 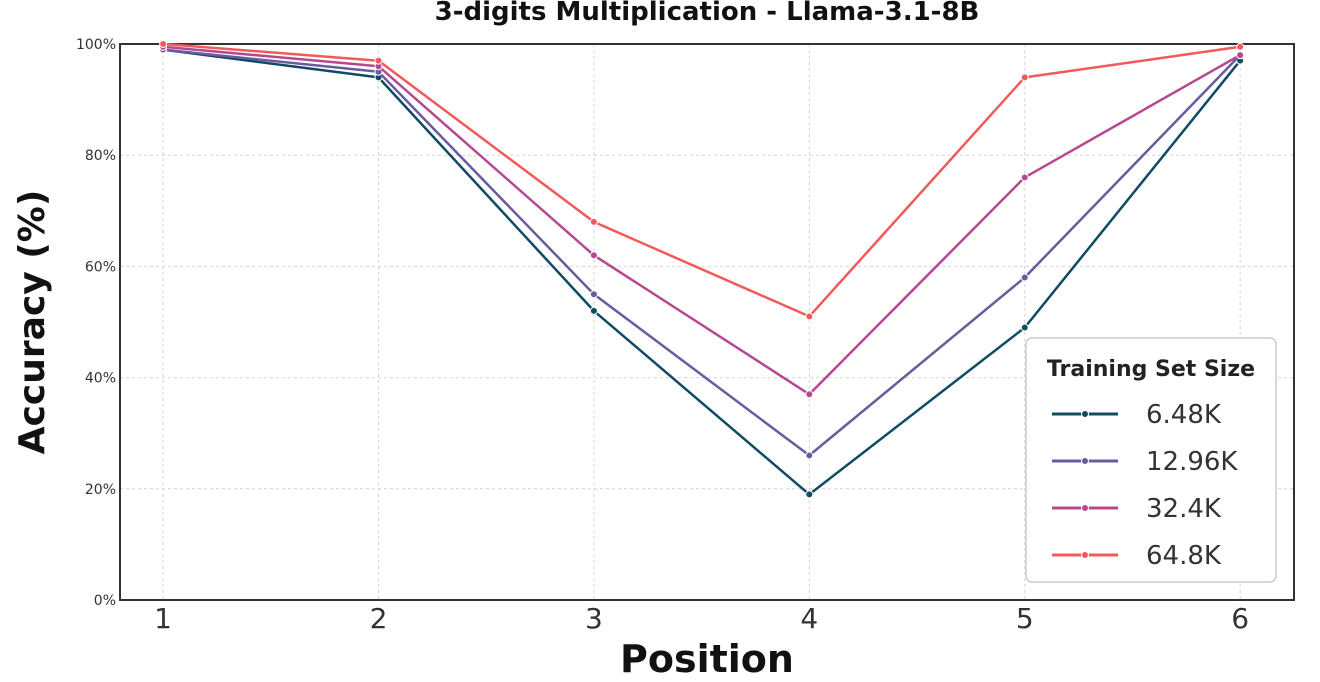 I want to click on y-tick-label: 20%, so click(x=100, y=490).